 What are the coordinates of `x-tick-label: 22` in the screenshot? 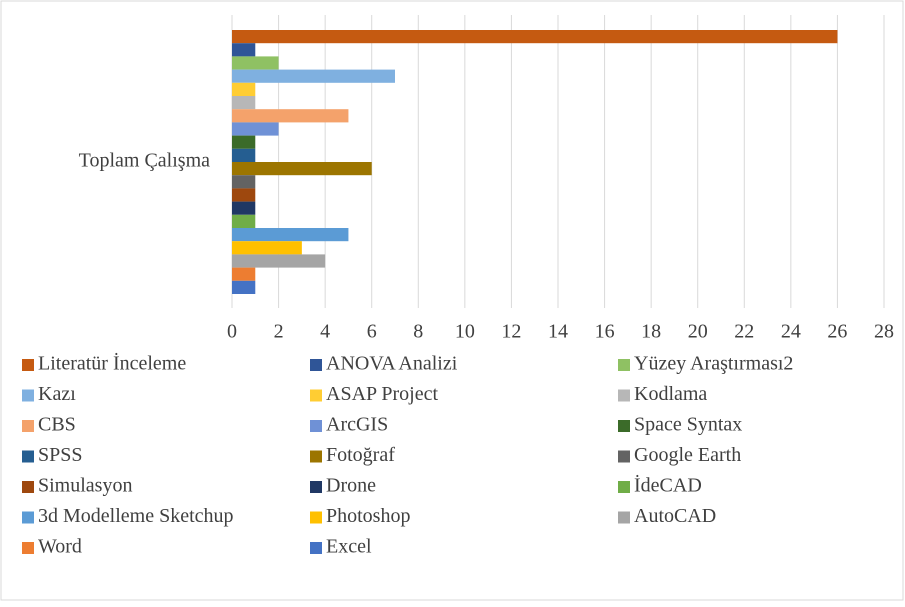 It's located at (744, 332).